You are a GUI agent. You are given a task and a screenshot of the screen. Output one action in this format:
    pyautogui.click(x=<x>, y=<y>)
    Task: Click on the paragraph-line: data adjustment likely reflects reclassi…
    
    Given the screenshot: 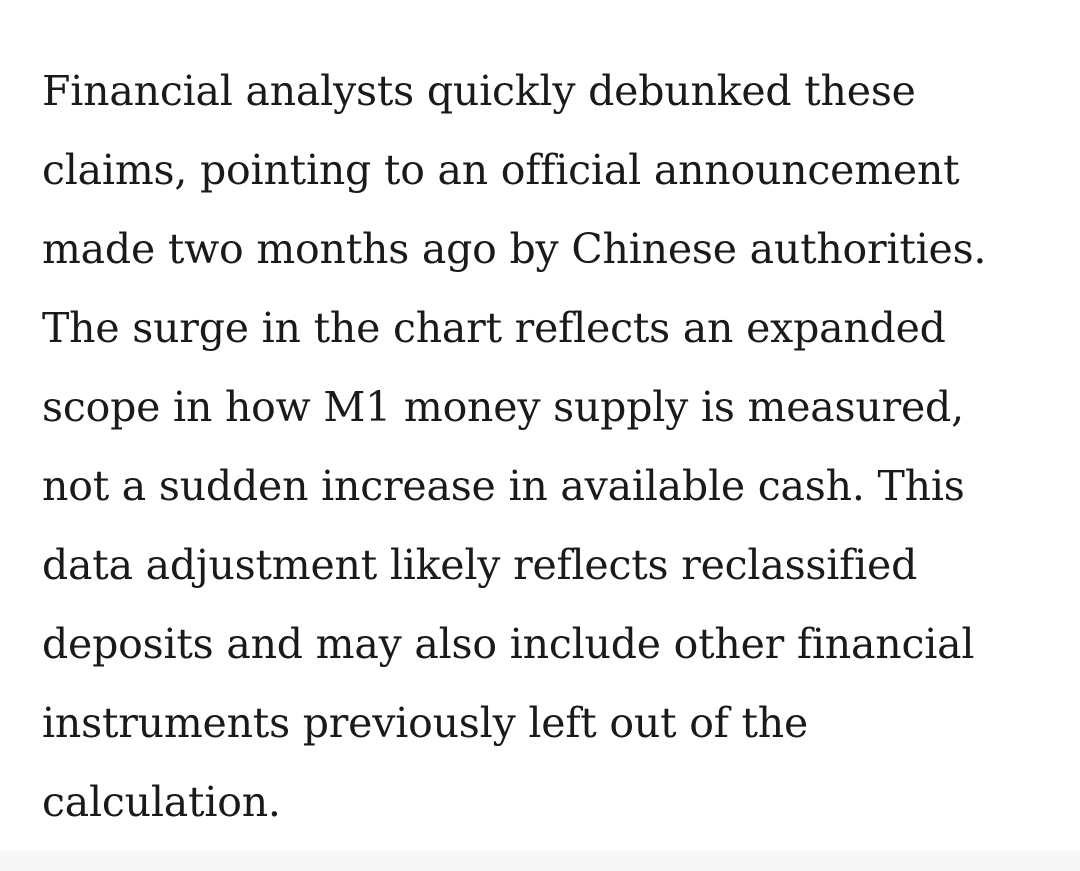 What is the action you would take?
    pyautogui.click(x=480, y=565)
    